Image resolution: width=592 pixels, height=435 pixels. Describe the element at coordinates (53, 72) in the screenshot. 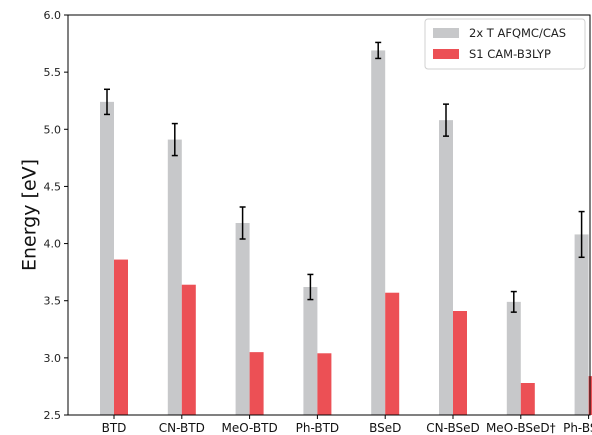

I see `y-tick-label-6: 5.5` at that location.